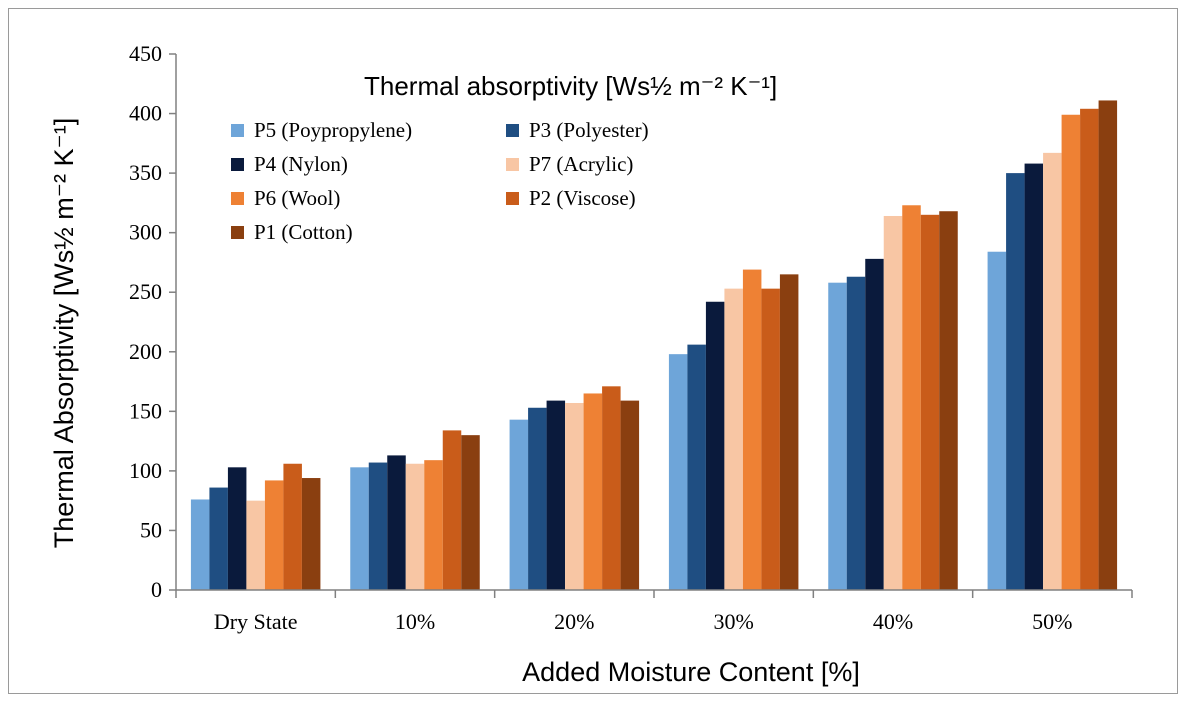 The width and height of the screenshot is (1187, 703). Describe the element at coordinates (145, 410) in the screenshot. I see `y-tick-label: 150` at that location.